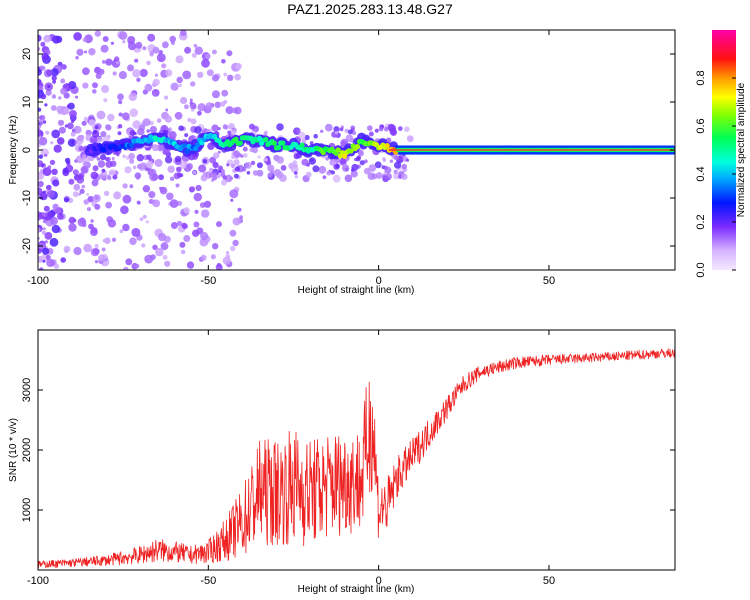 The image size is (750, 600). I want to click on snr-y-tick-label: 2000, so click(27, 450).